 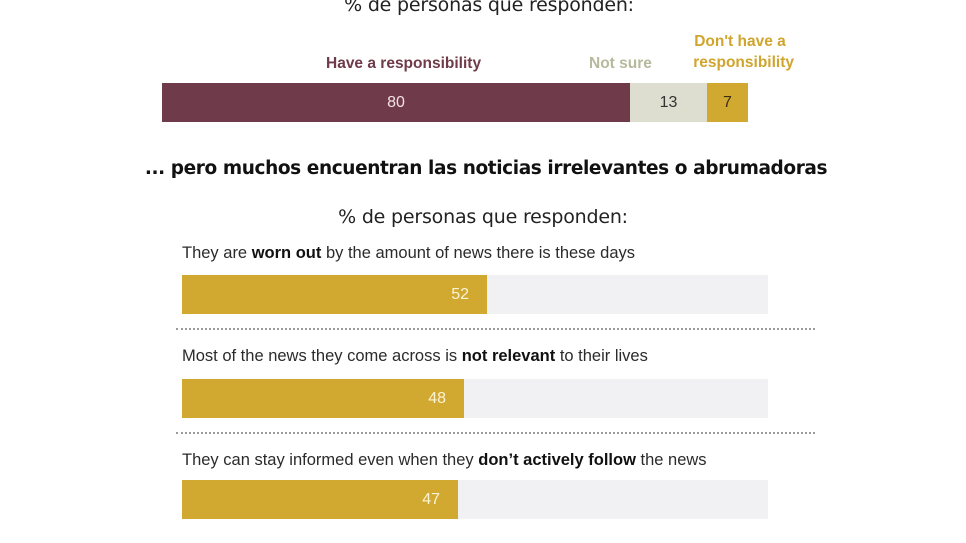 What do you see at coordinates (620, 63) in the screenshot?
I see `legend-not-sure: Not sure` at bounding box center [620, 63].